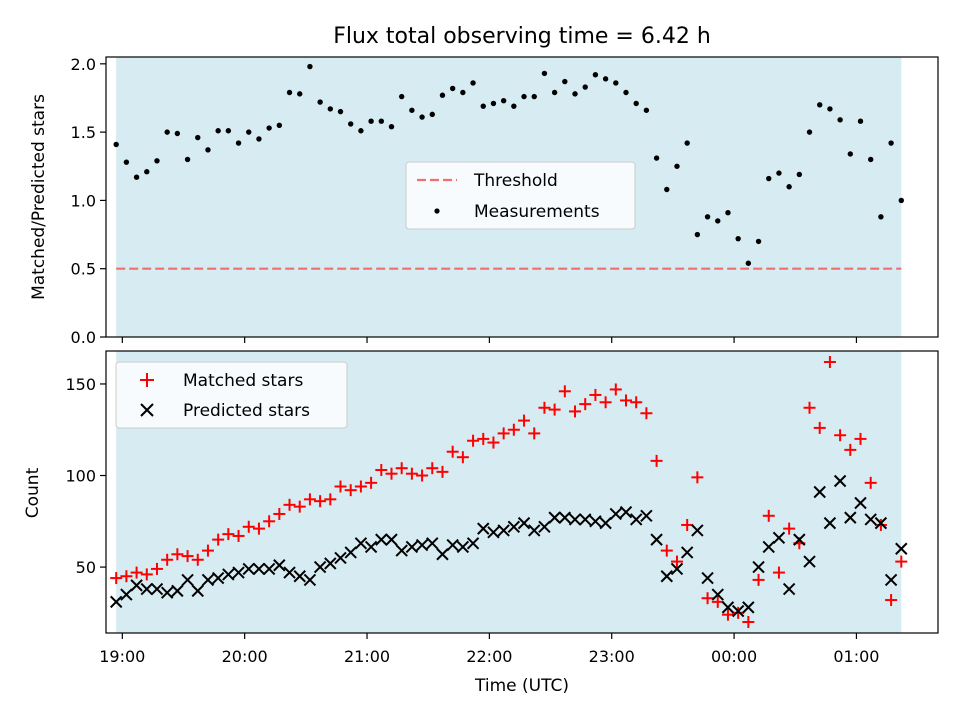 Image resolution: width=960 pixels, height=720 pixels. What do you see at coordinates (246, 411) in the screenshot?
I see `predicted-legend-label: Predicted stars` at bounding box center [246, 411].